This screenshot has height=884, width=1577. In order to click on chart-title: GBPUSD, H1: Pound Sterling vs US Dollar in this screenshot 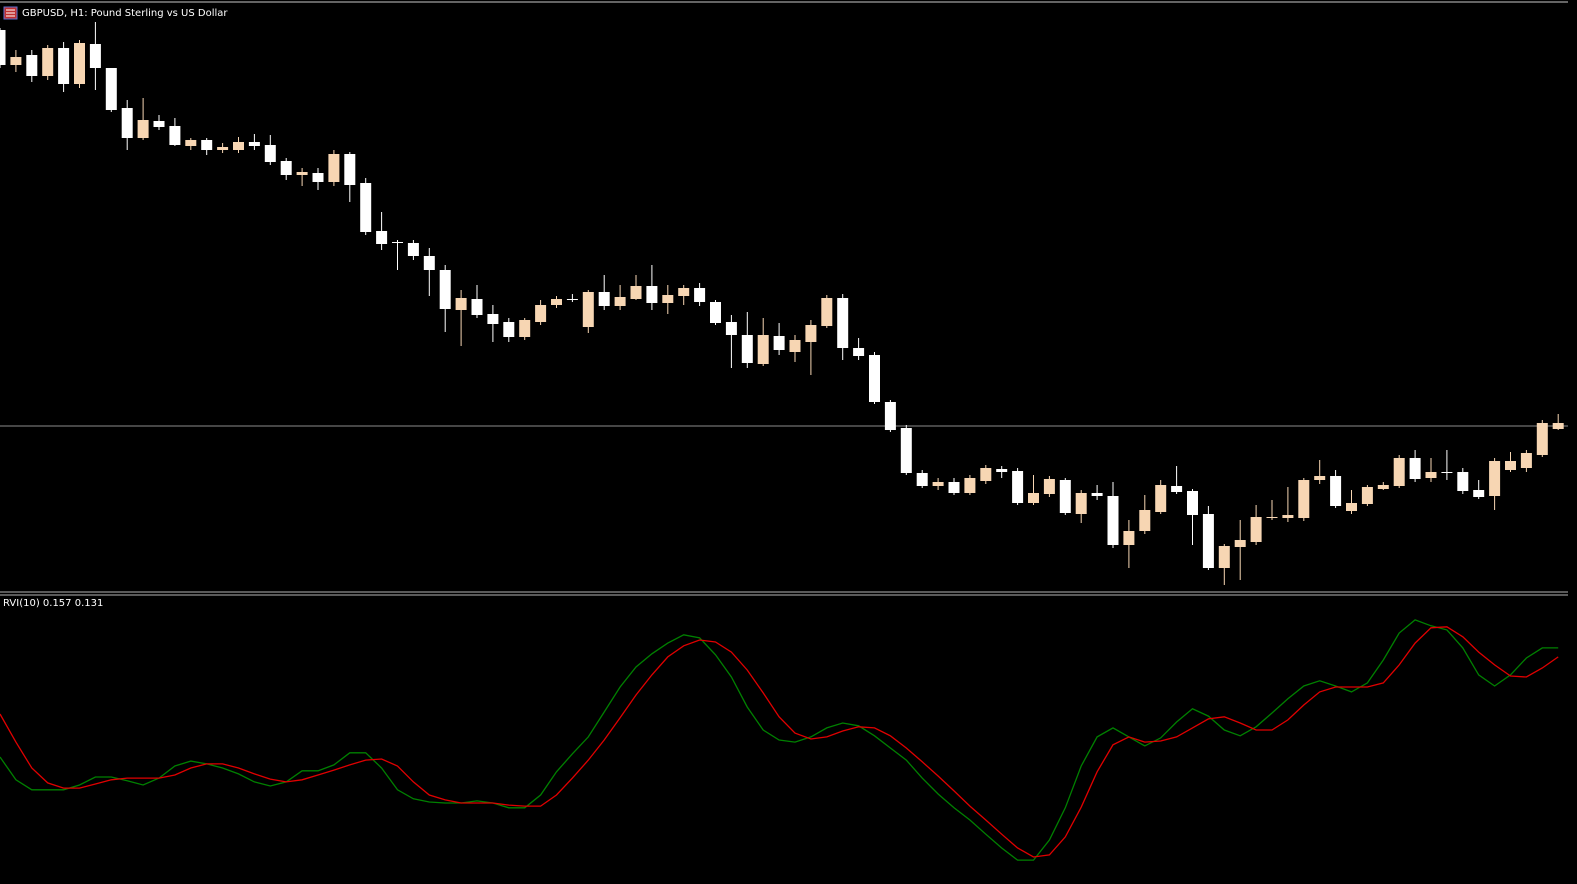, I will do `click(125, 13)`.